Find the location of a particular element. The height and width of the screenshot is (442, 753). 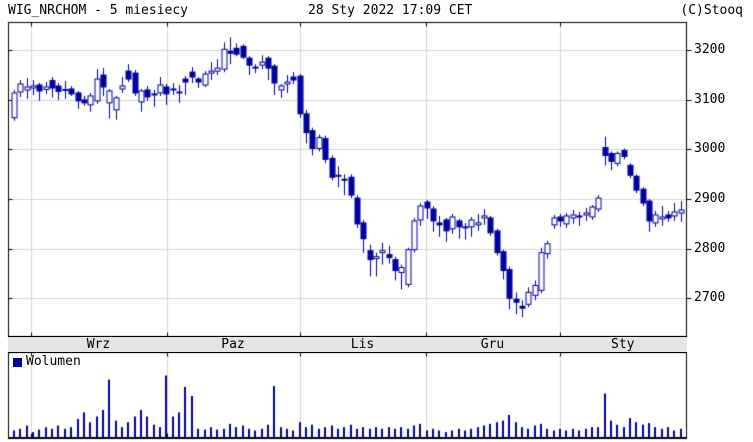

x-axis-month-label: Gru is located at coordinates (492, 344).